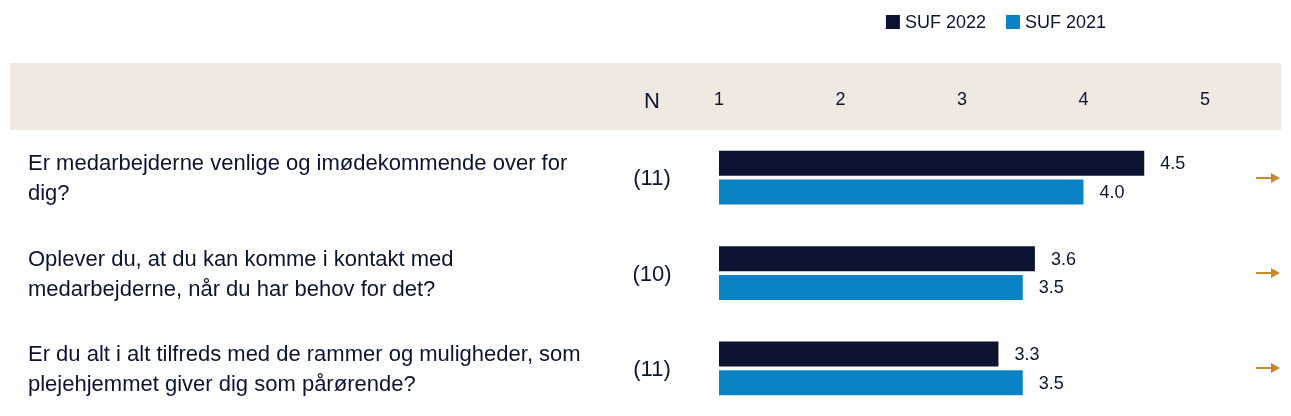 Image resolution: width=1291 pixels, height=416 pixels. What do you see at coordinates (1027, 353) in the screenshot?
I see `data-label: 3.3` at bounding box center [1027, 353].